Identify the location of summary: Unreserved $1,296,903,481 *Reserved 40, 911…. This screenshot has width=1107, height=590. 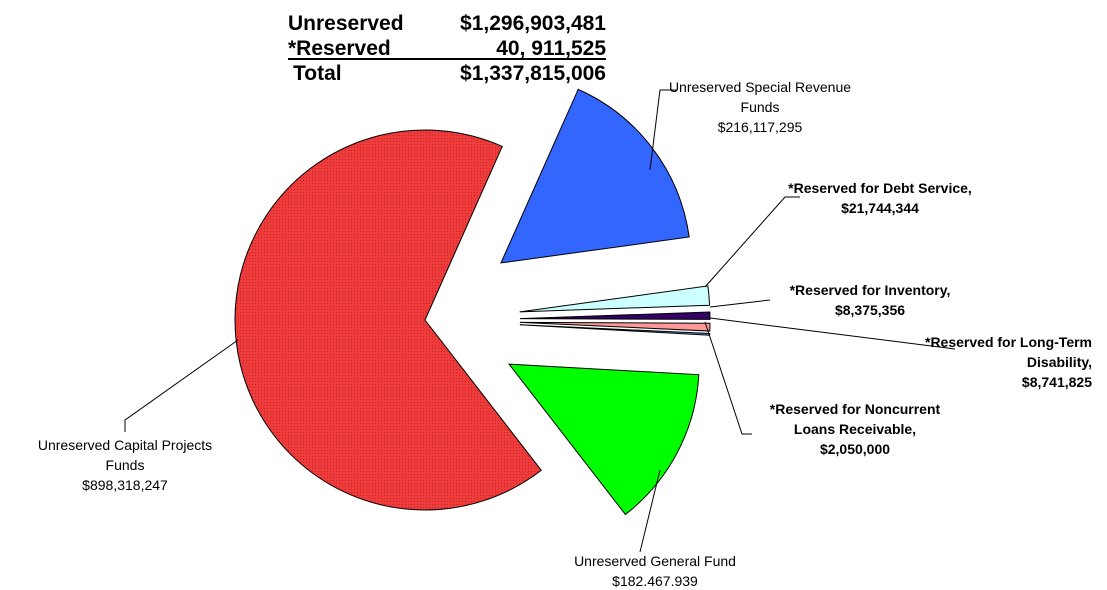
(447, 48).